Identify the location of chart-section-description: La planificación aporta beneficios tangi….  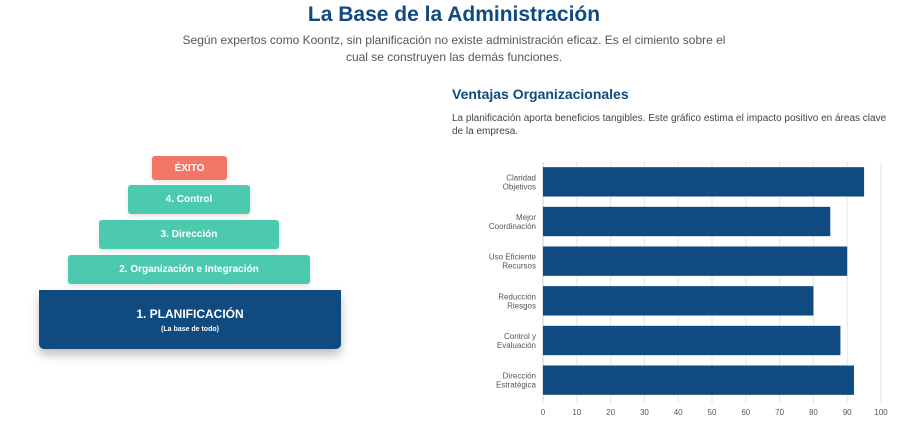
(669, 125).